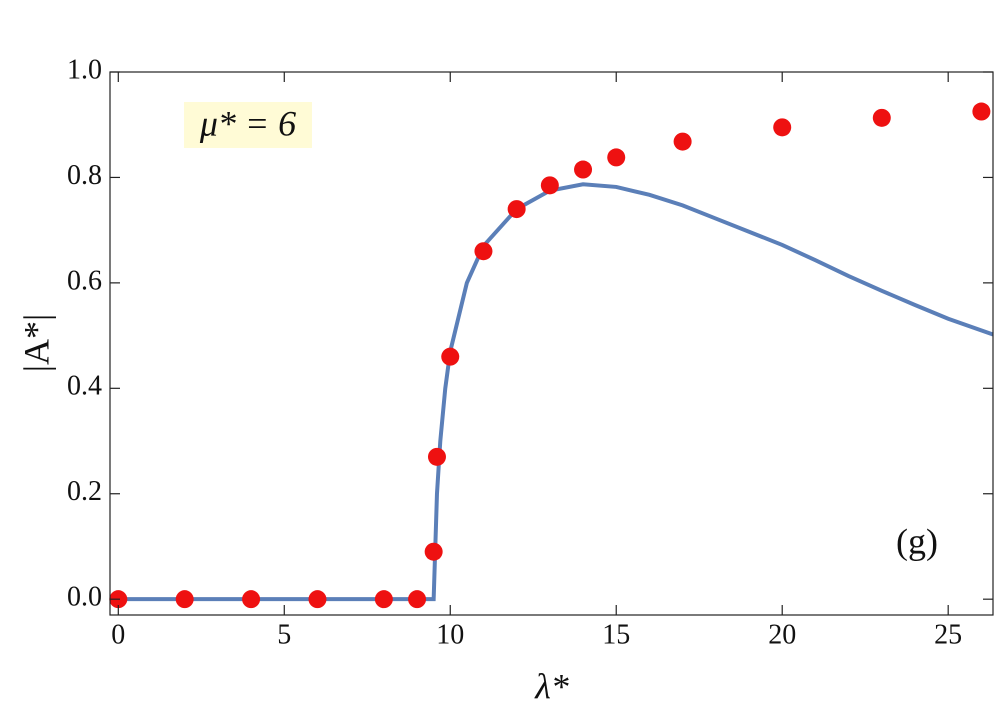  Describe the element at coordinates (36, 343) in the screenshot. I see `y-axis-label: |A*|` at that location.